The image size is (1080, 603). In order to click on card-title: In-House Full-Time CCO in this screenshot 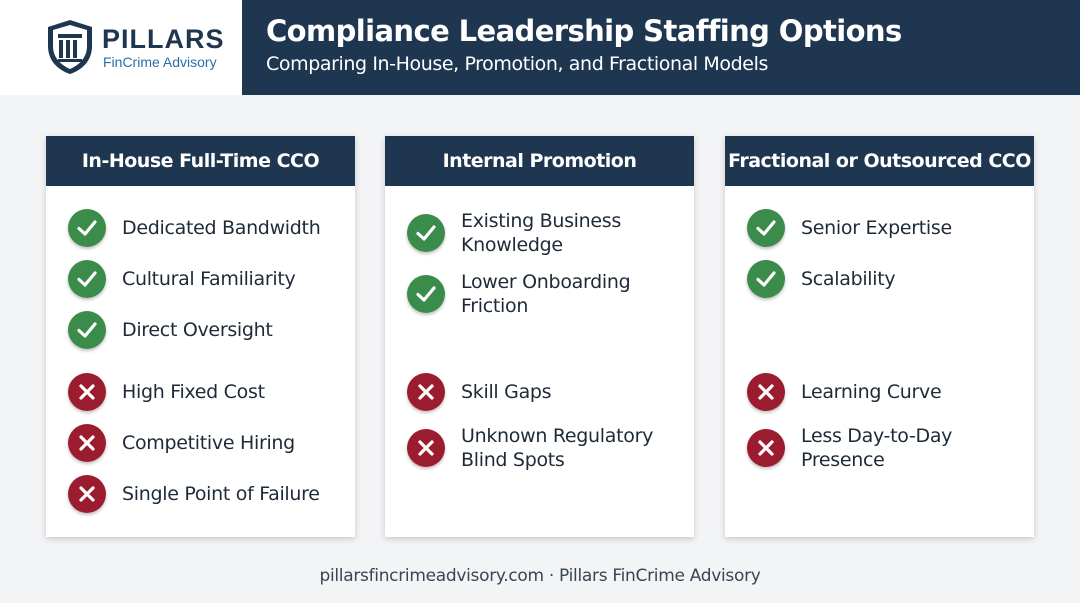, I will do `click(200, 161)`.